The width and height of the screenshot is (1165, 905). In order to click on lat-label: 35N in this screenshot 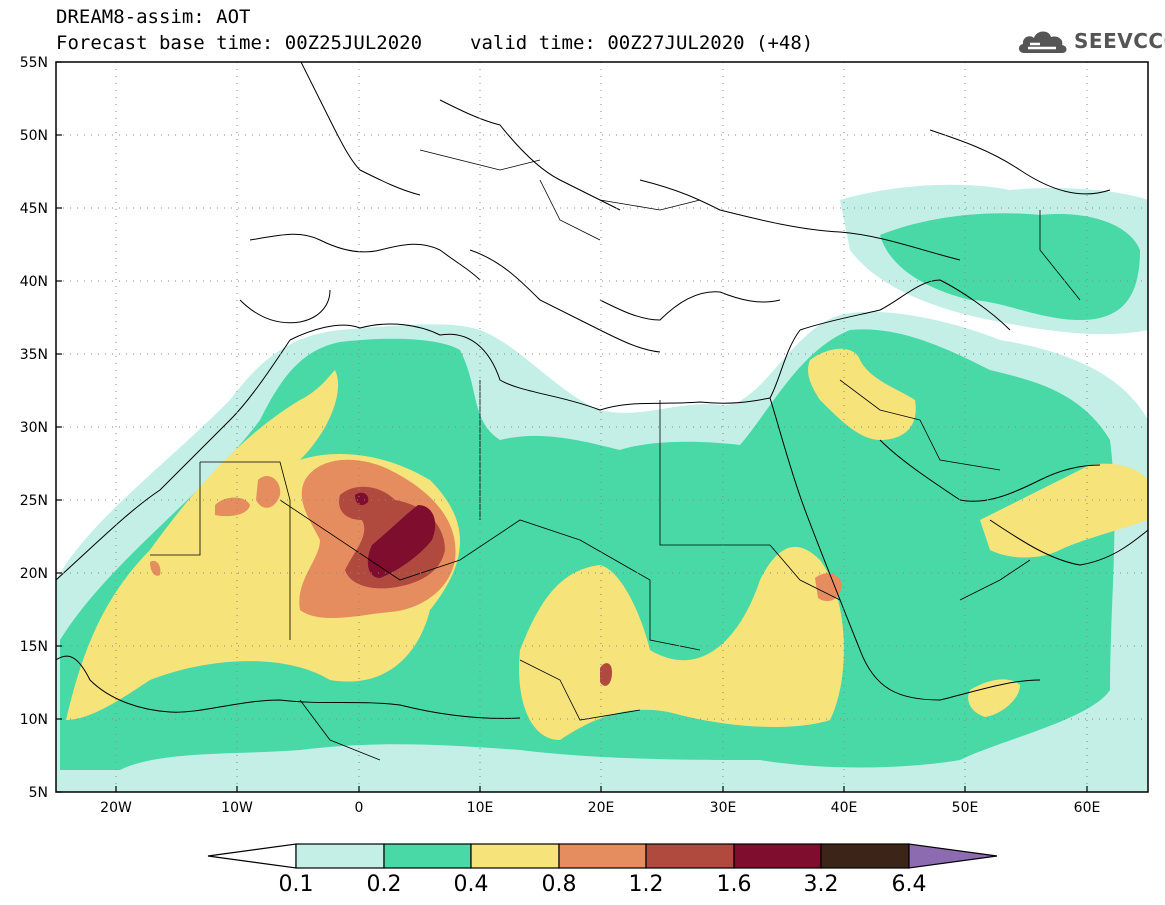, I will do `click(34, 355)`.